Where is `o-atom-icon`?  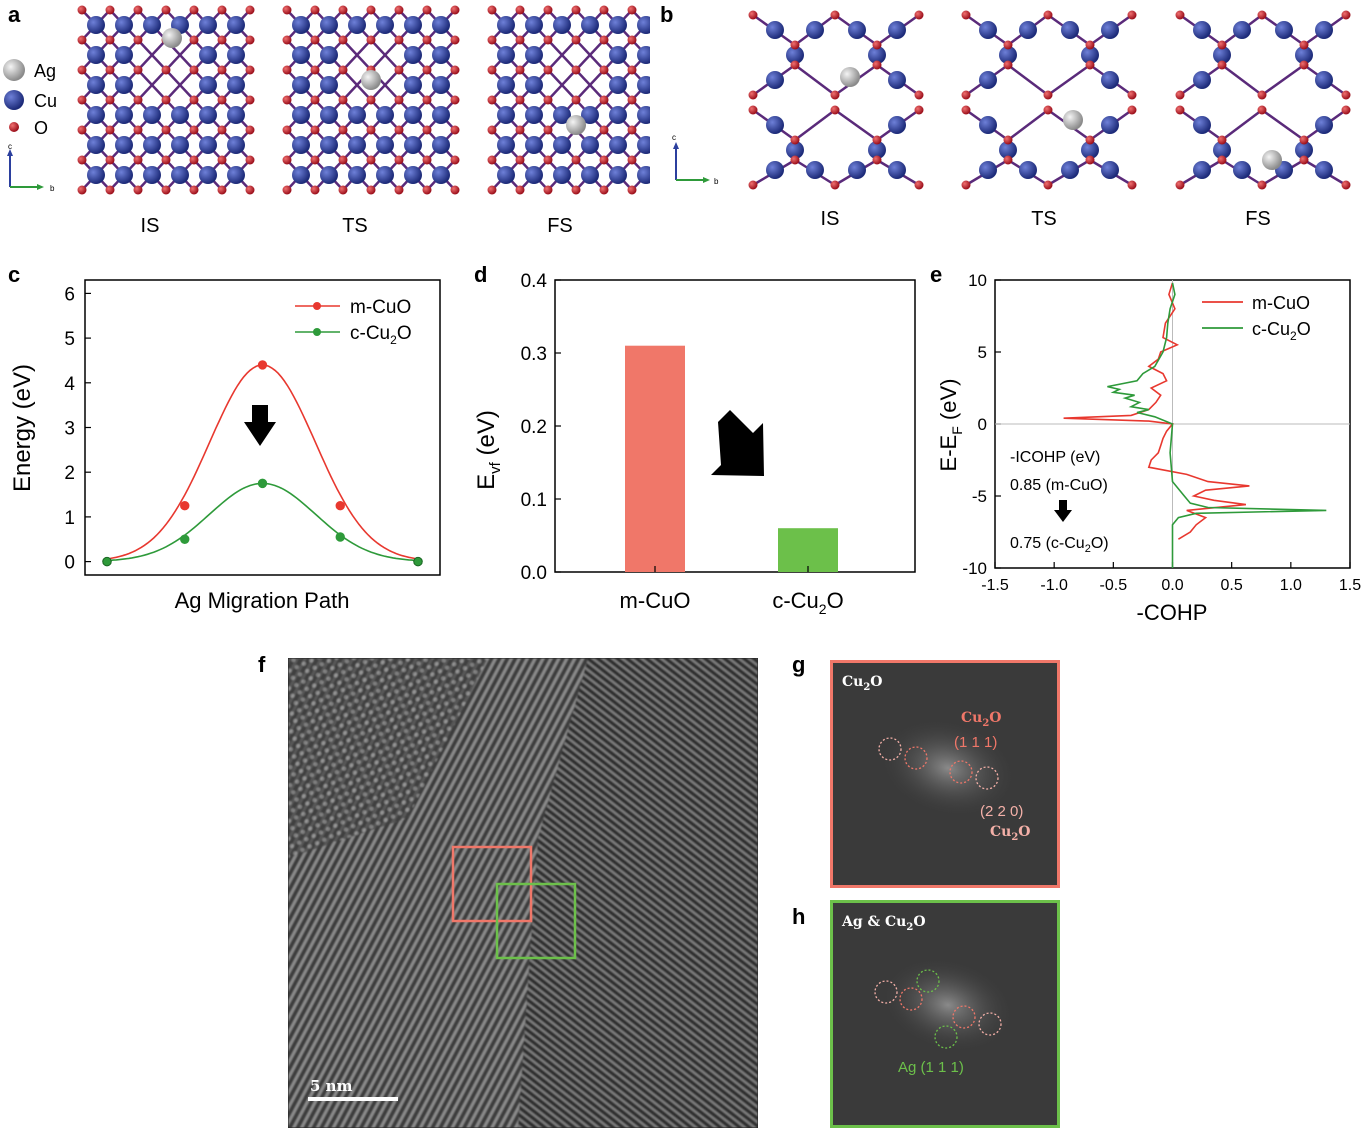
o-atom-icon is located at coordinates (14, 127).